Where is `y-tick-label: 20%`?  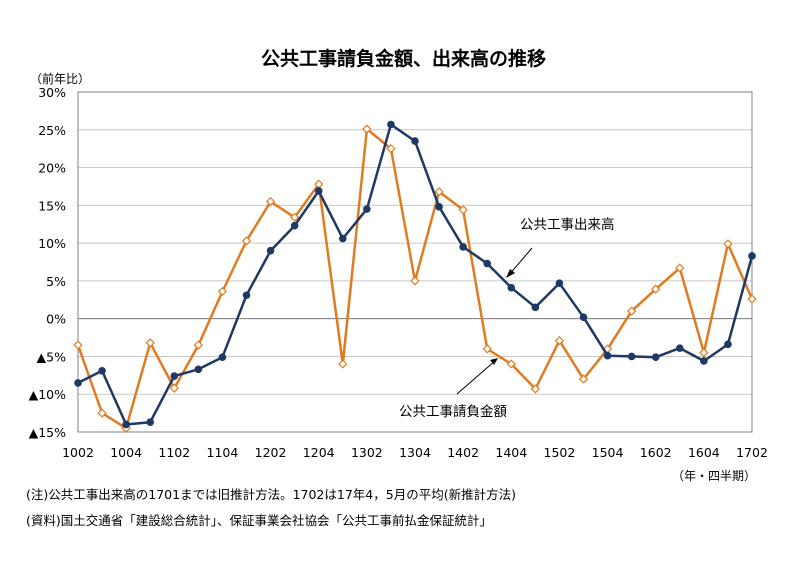
y-tick-label: 20% is located at coordinates (52, 168).